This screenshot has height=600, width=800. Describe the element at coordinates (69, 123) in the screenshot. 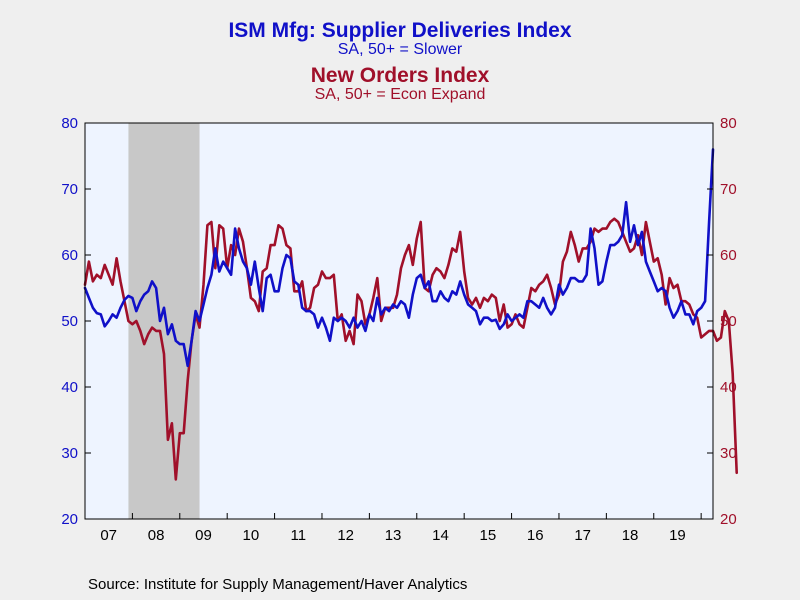

I see `left-tick-label: 80` at that location.